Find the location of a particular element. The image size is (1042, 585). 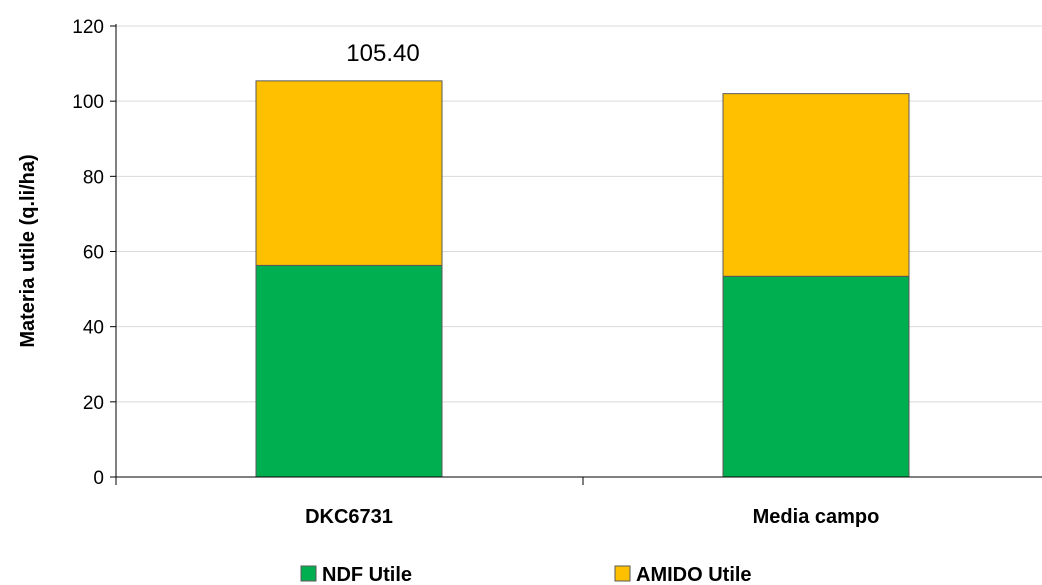

y-tick-label: 20 is located at coordinates (93, 403).